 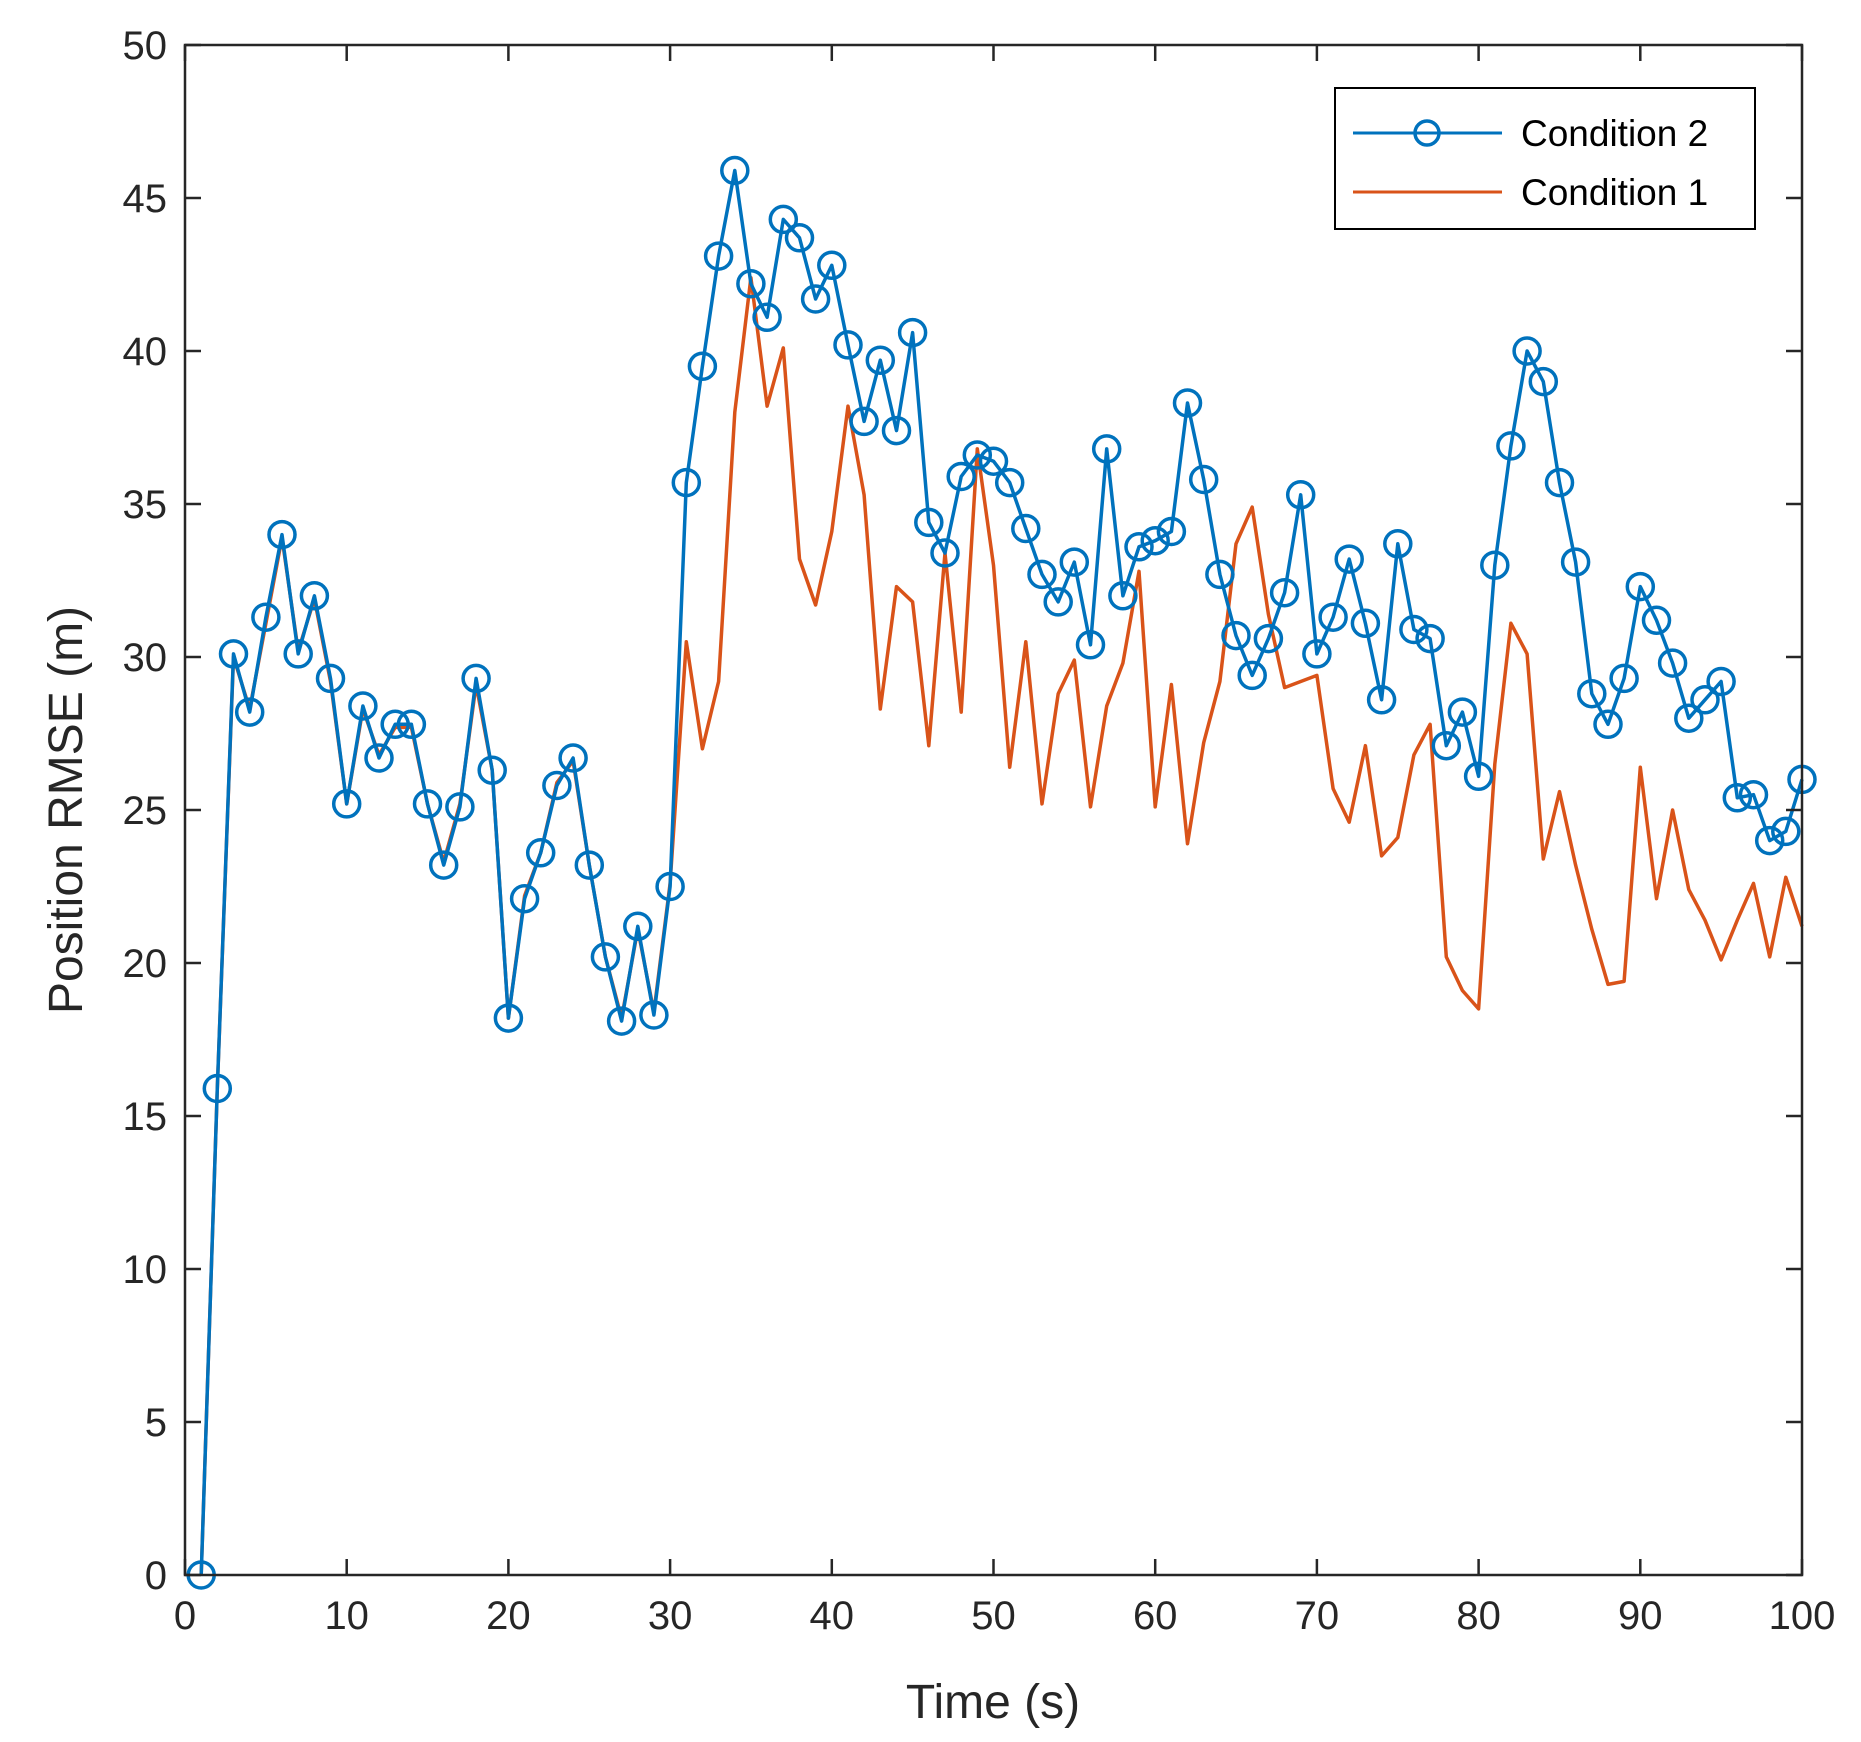 What do you see at coordinates (993, 1616) in the screenshot?
I see `x-tick-label: 50` at bounding box center [993, 1616].